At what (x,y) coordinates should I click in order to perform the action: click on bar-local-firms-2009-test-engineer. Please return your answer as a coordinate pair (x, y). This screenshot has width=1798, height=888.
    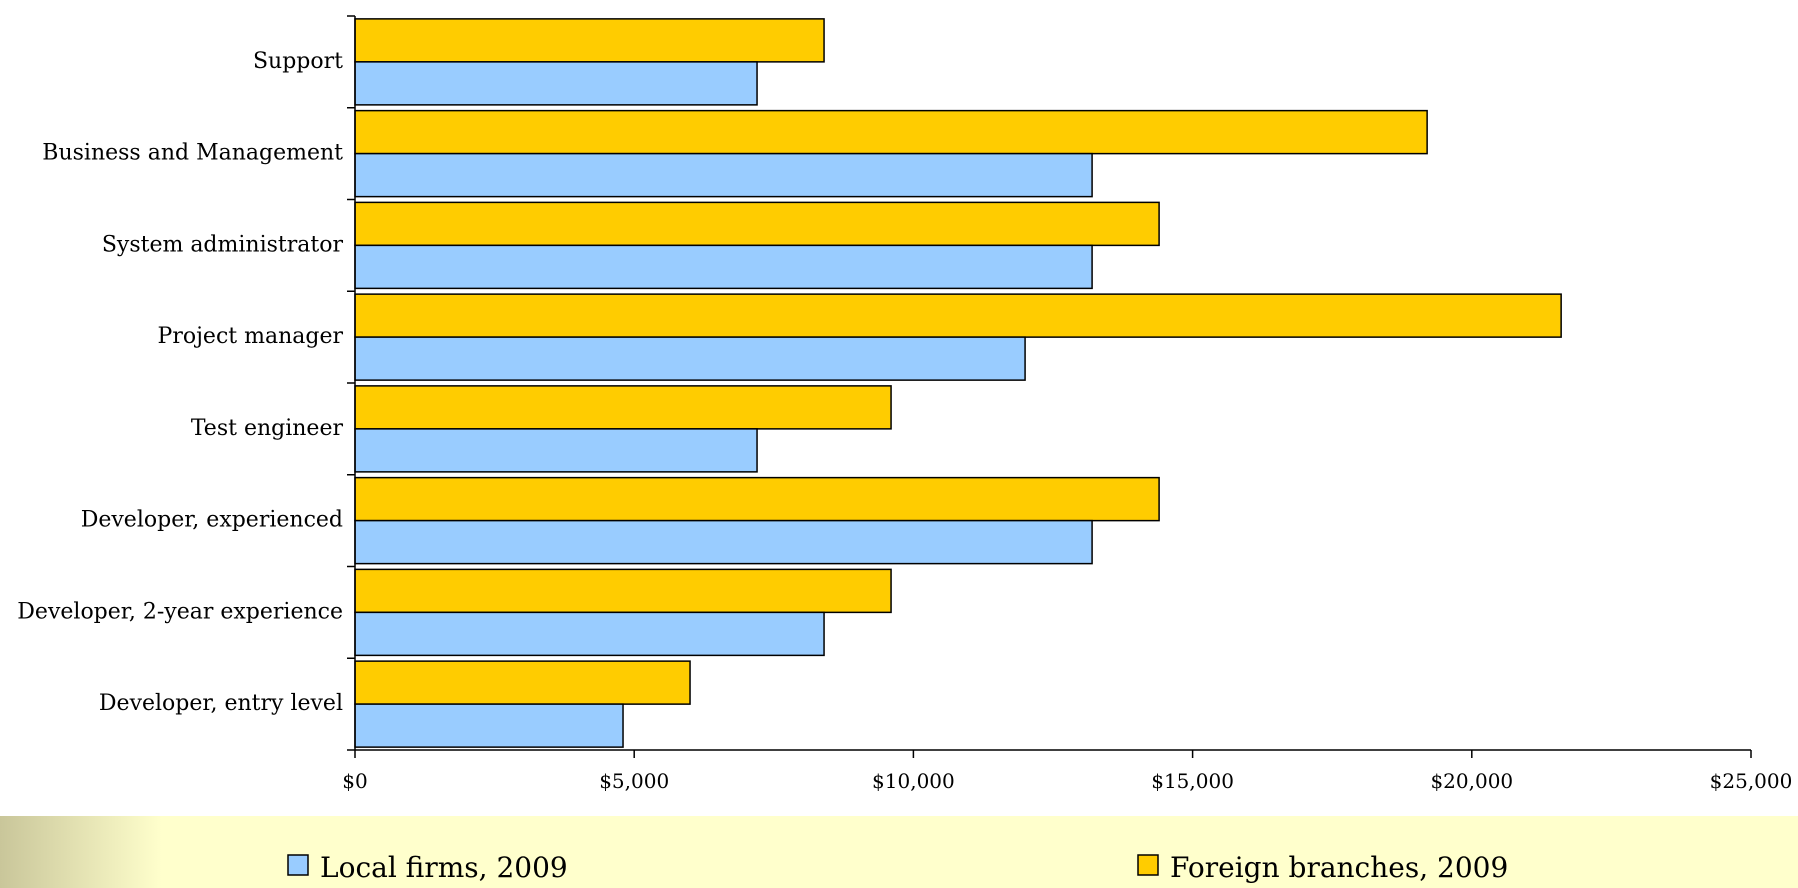
    Looking at the image, I should click on (556, 450).